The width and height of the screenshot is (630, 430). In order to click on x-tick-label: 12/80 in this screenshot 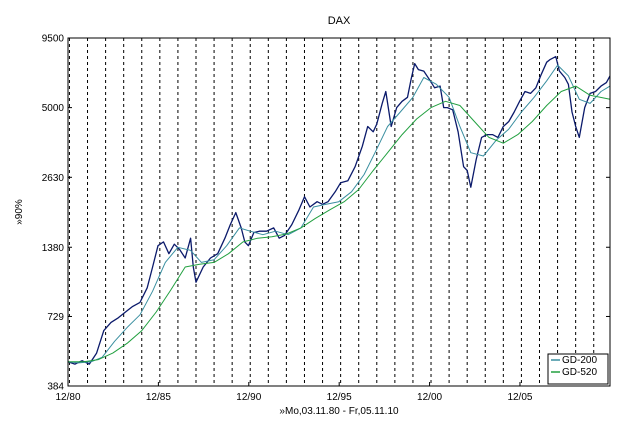, I will do `click(67, 397)`.